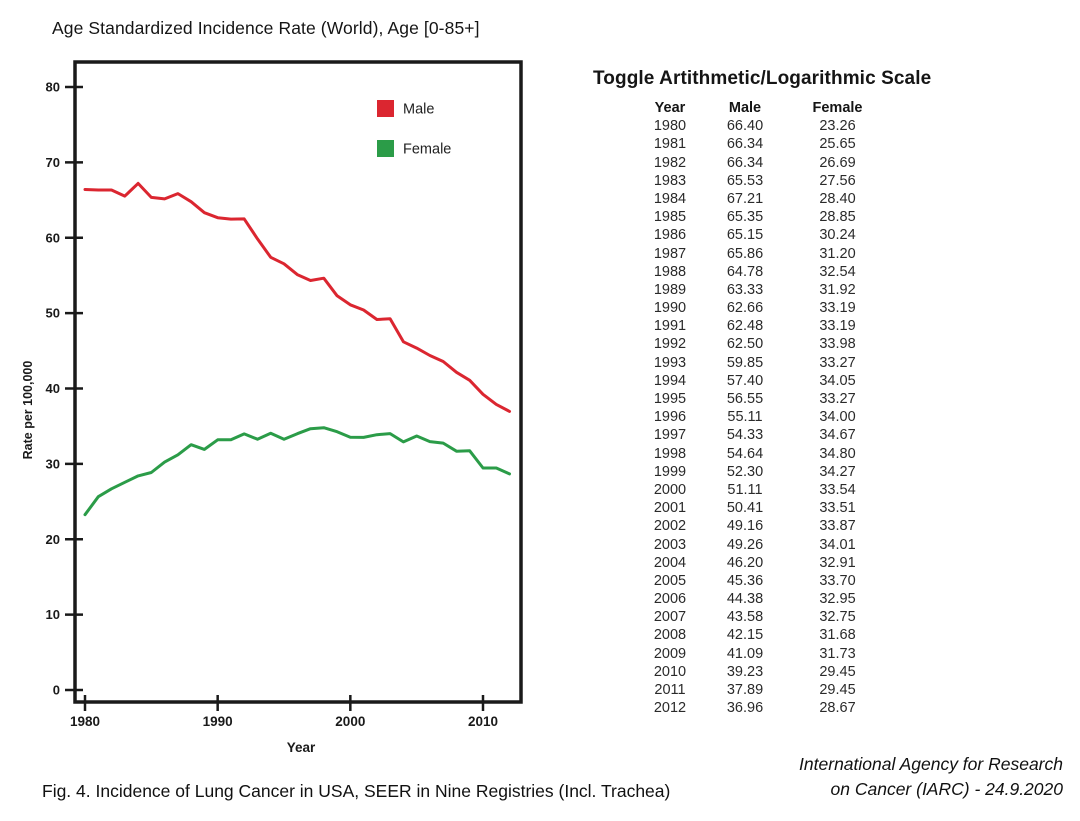 Image resolution: width=1080 pixels, height=821 pixels. What do you see at coordinates (837, 489) in the screenshot?
I see `cell-female: 33.54` at bounding box center [837, 489].